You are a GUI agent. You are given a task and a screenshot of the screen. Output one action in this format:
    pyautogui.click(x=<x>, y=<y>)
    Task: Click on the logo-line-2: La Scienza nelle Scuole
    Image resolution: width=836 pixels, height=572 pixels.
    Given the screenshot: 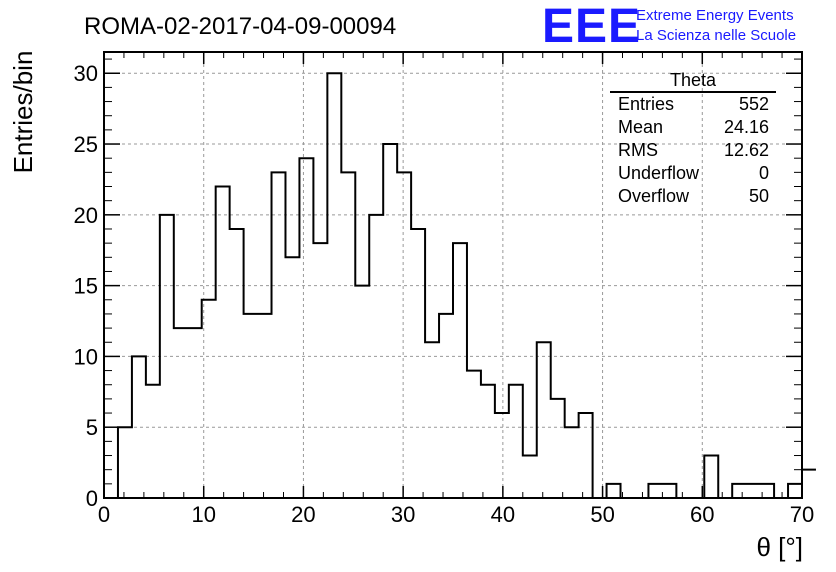 What is the action you would take?
    pyautogui.click(x=716, y=35)
    